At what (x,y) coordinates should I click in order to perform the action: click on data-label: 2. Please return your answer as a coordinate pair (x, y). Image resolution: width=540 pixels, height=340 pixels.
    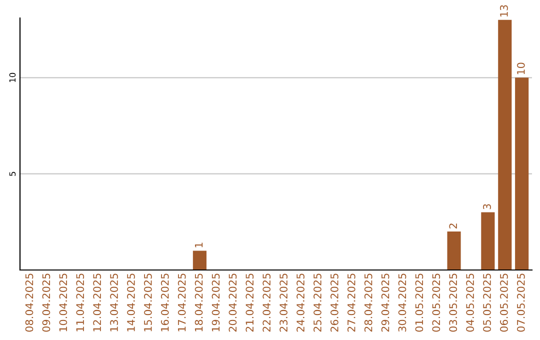
    Looking at the image, I should click on (453, 226).